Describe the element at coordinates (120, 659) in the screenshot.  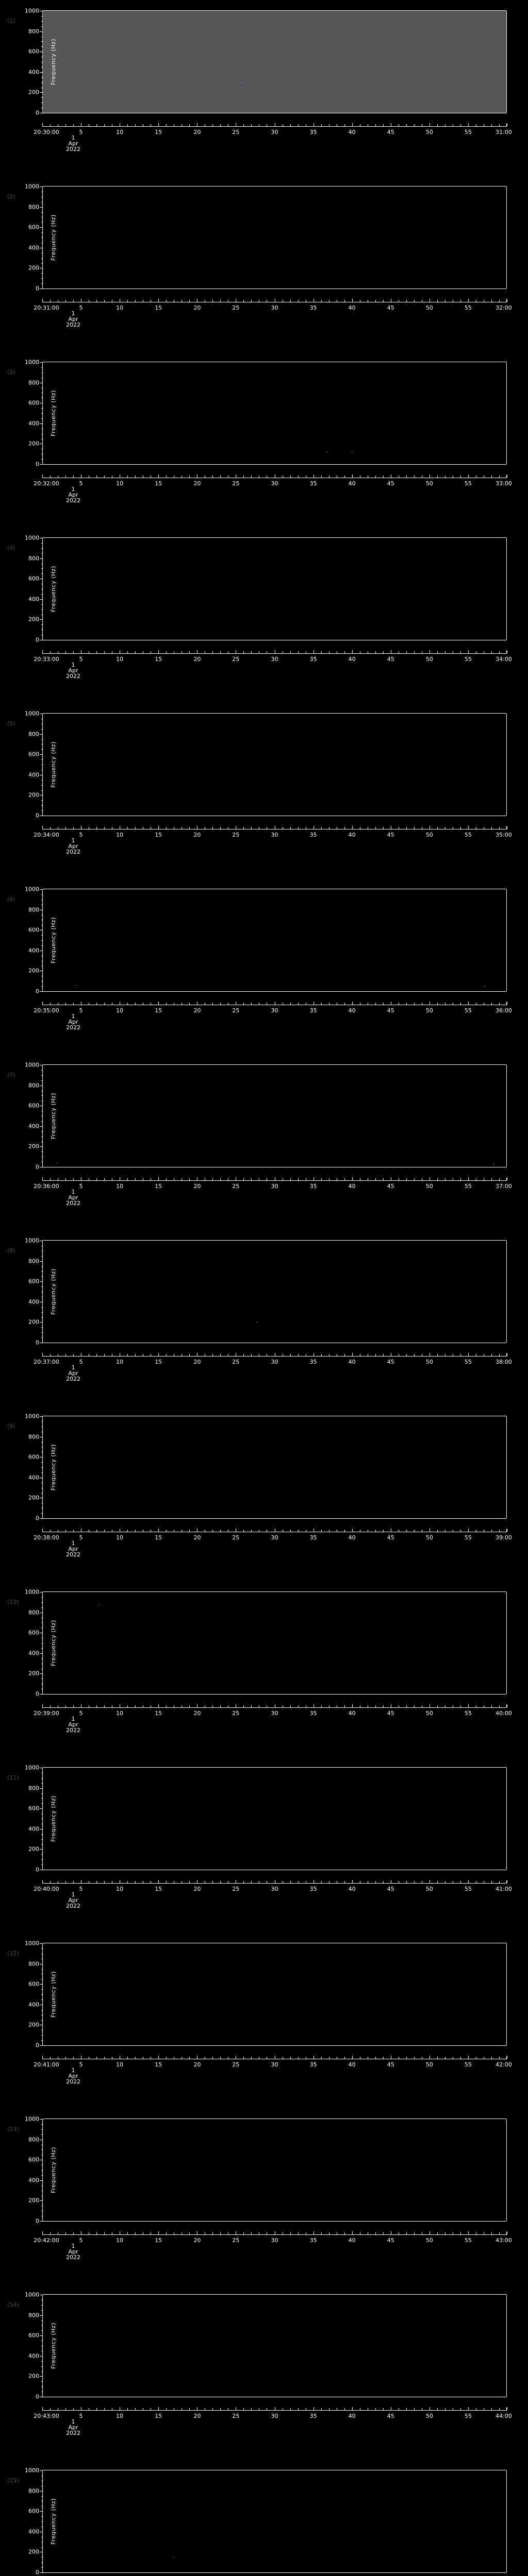
I see `x-axis-tick-label: 10` at that location.